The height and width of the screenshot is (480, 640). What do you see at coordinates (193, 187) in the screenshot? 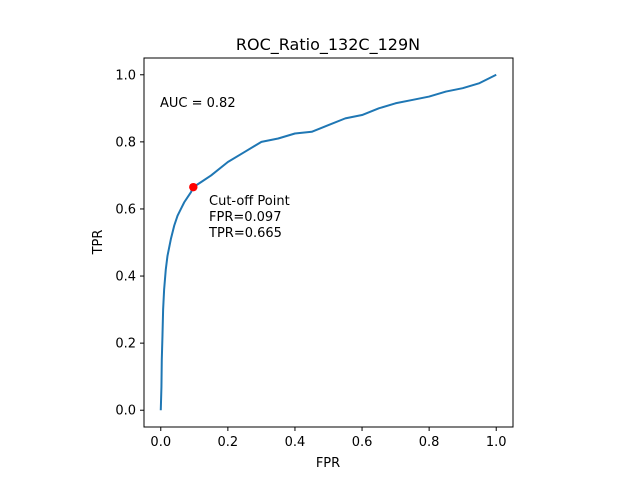
I see `cutoff-point-marker` at bounding box center [193, 187].